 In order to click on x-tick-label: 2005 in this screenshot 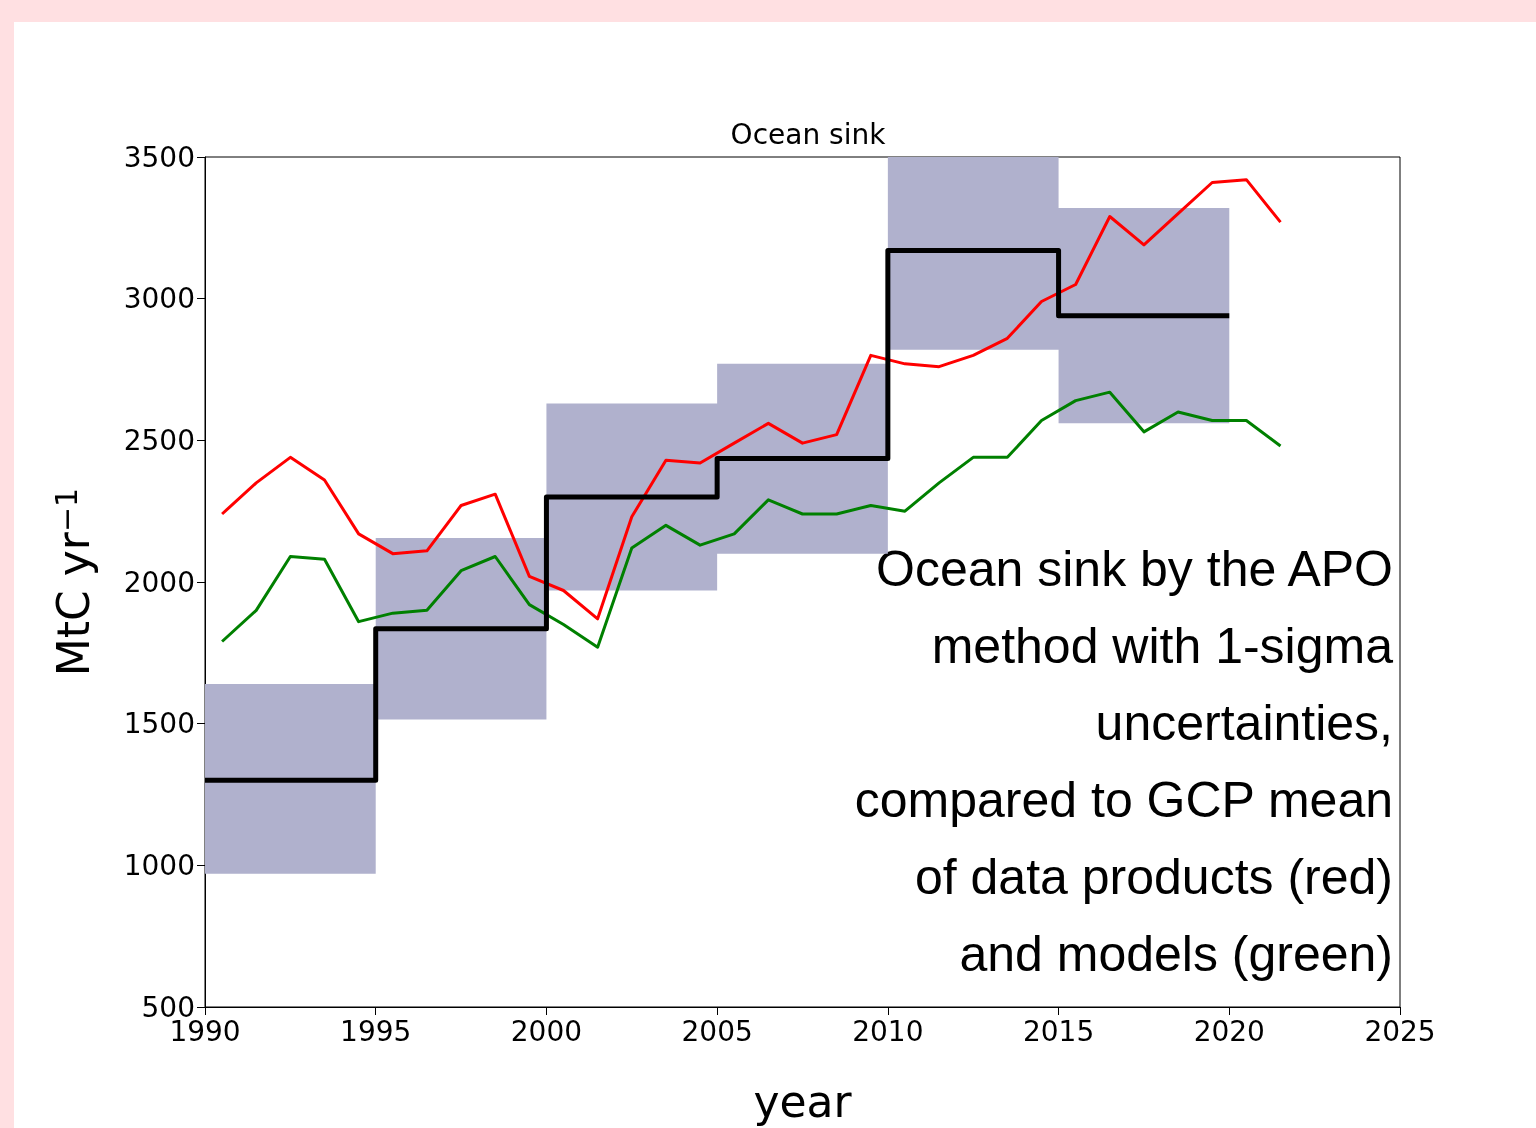, I will do `click(717, 1031)`.